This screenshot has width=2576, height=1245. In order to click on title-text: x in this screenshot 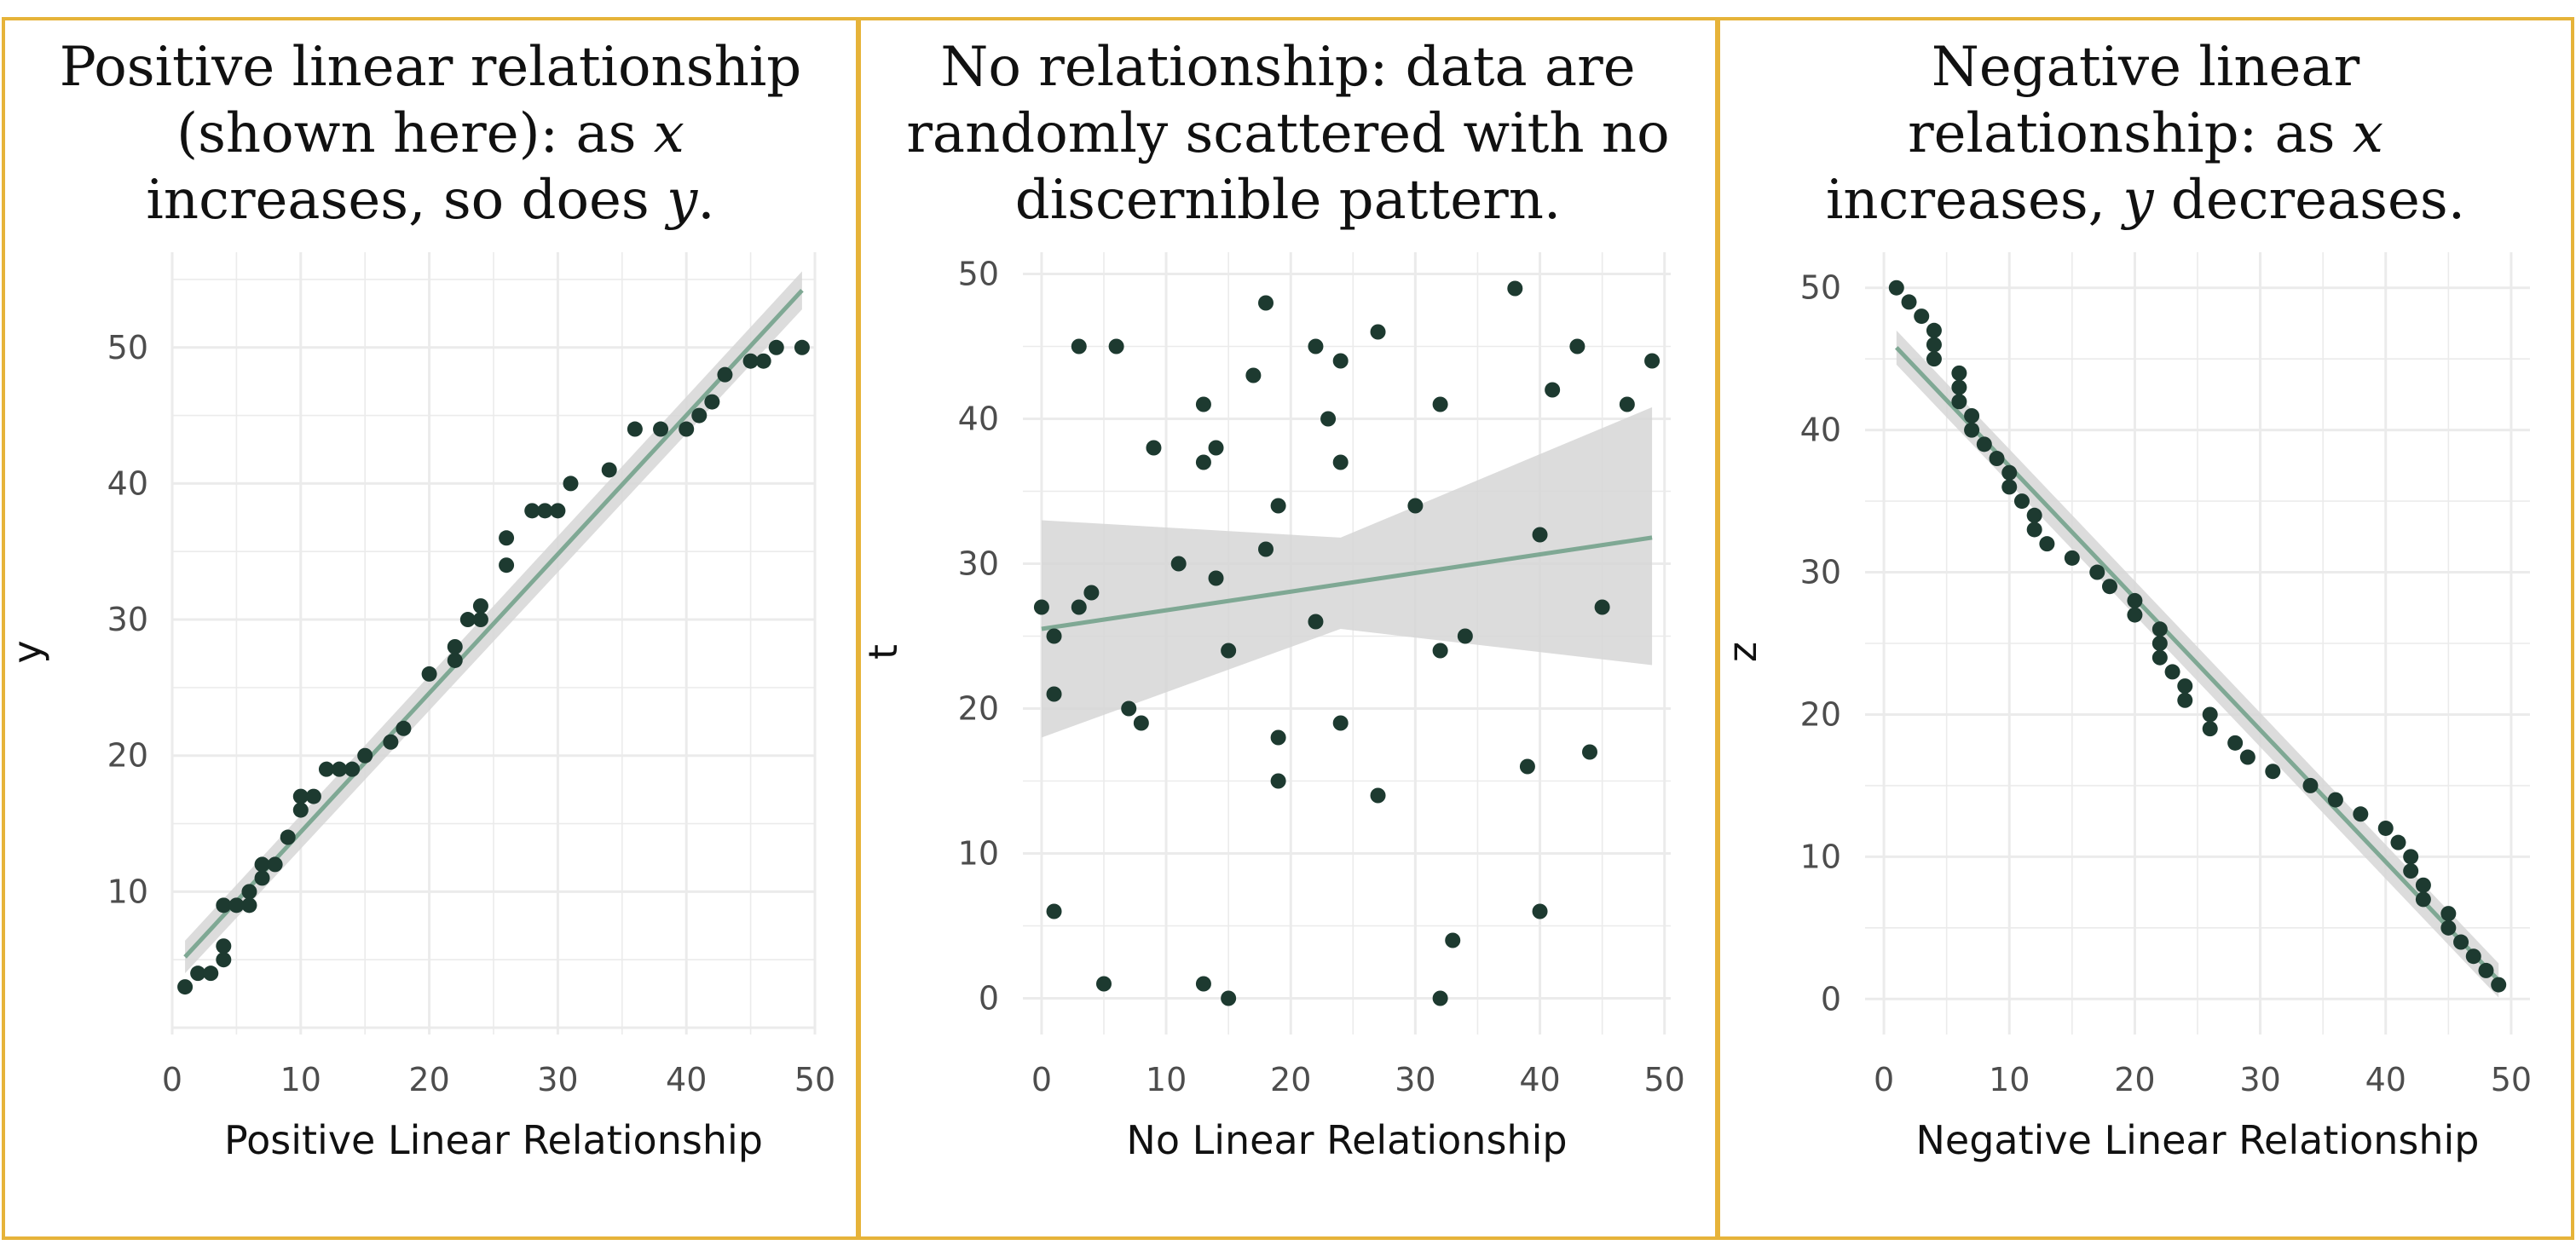, I will do `click(668, 133)`.